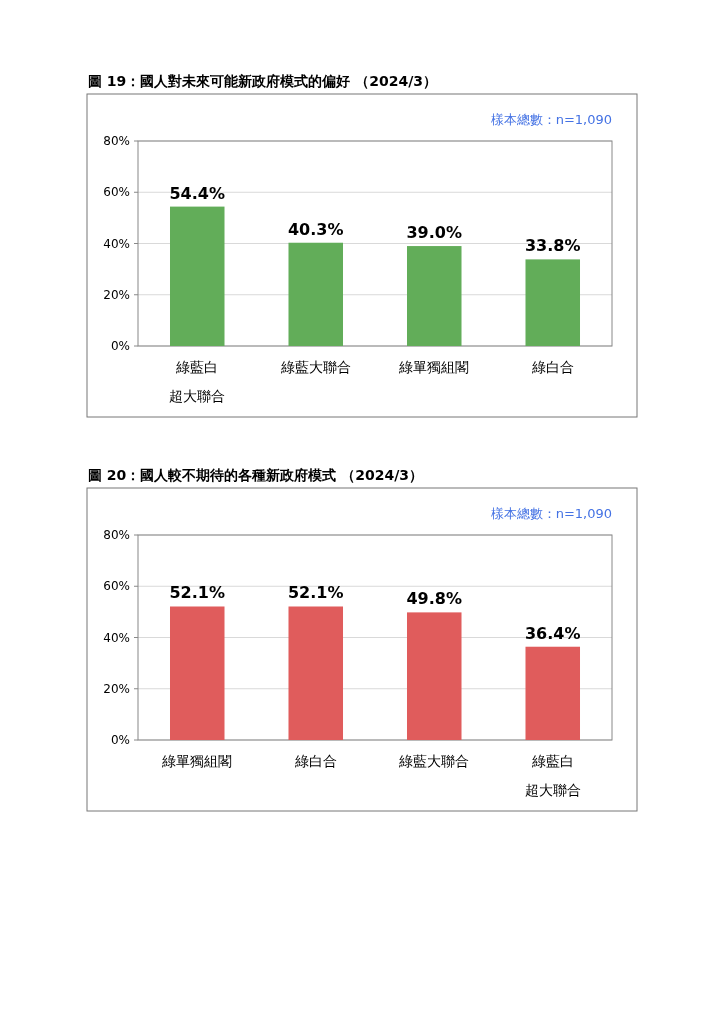 Image resolution: width=724 pixels, height=1024 pixels. I want to click on data-label: 40.3%, so click(315, 229).